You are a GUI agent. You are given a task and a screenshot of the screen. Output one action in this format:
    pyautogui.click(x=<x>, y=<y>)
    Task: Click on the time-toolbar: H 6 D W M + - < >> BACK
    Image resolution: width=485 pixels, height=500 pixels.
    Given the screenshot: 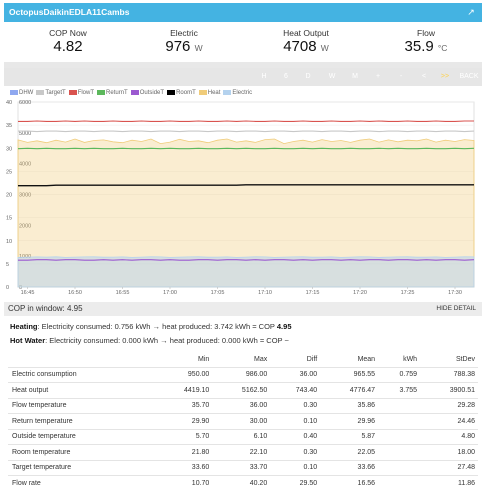 What is the action you would take?
    pyautogui.click(x=243, y=77)
    